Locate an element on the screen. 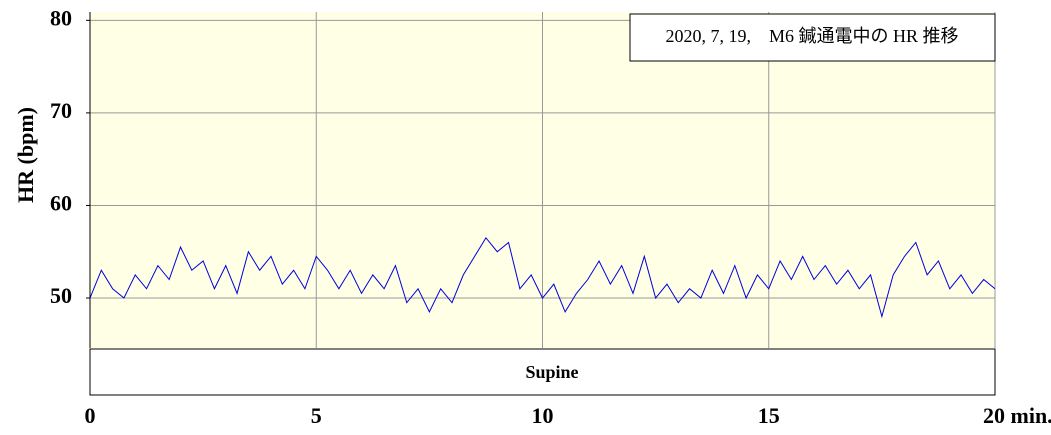 Image resolution: width=1051 pixels, height=435 pixels. x-tick-label: 20 min. is located at coordinates (1017, 415).